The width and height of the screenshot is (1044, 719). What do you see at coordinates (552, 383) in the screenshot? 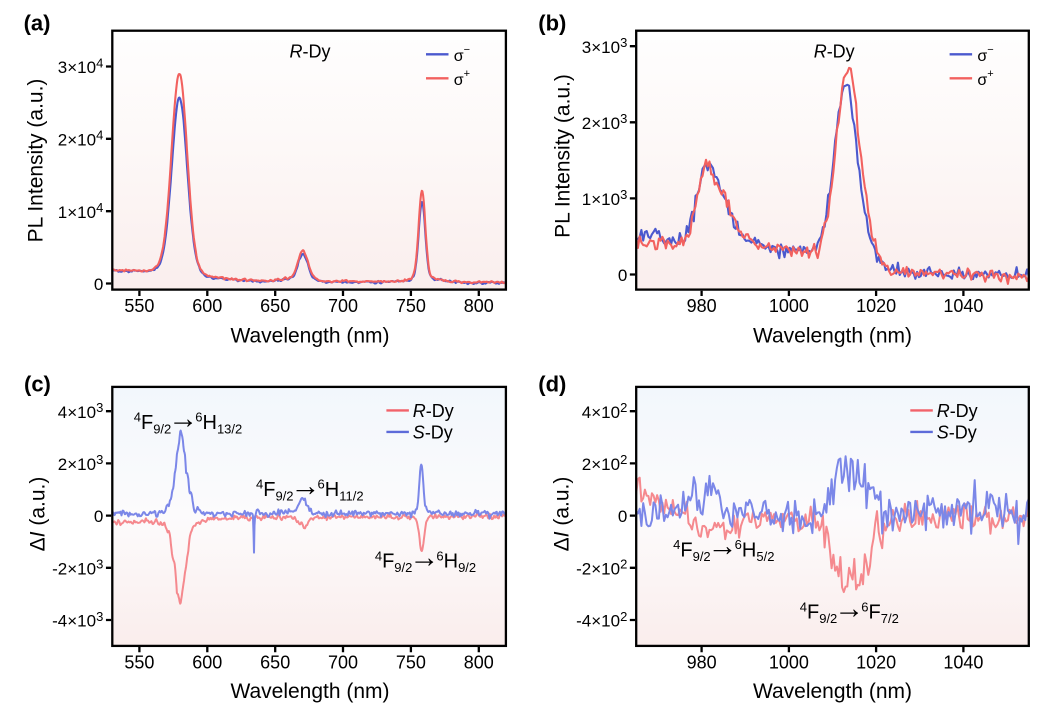
I see `svg-text: (d)` at bounding box center [552, 383].